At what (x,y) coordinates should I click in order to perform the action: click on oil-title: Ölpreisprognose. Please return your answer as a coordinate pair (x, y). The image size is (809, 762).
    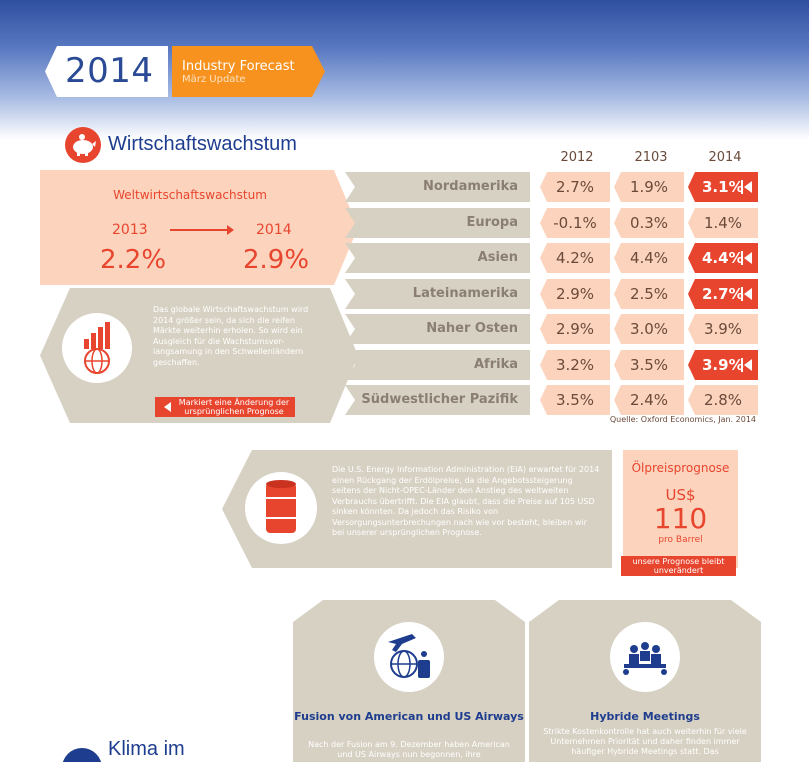
    Looking at the image, I should click on (680, 468).